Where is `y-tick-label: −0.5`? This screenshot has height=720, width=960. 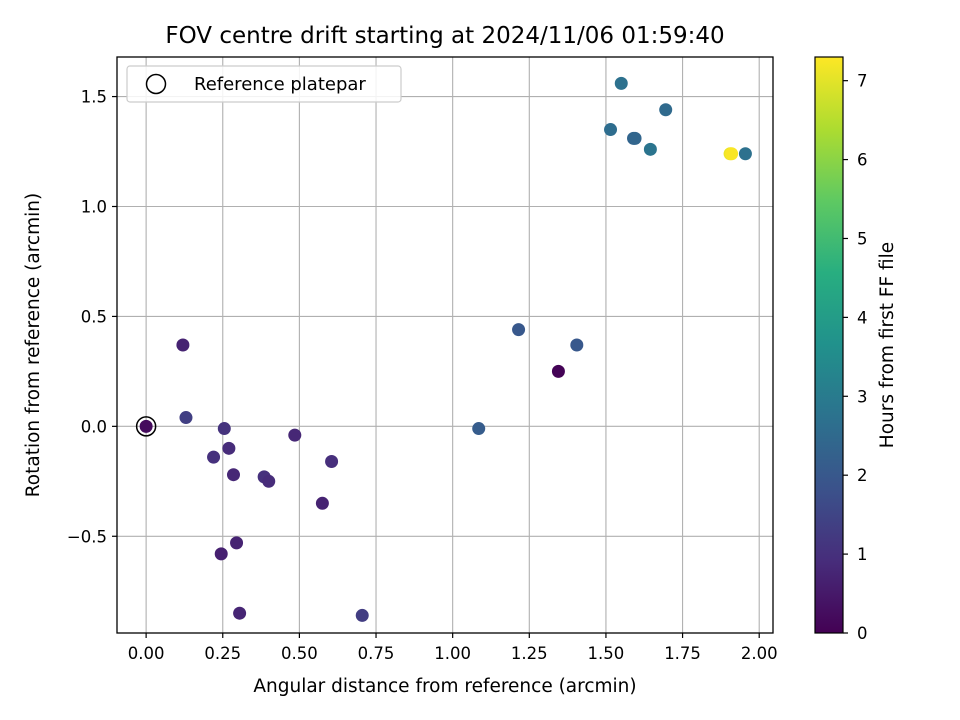
y-tick-label: −0.5 is located at coordinates (87, 536).